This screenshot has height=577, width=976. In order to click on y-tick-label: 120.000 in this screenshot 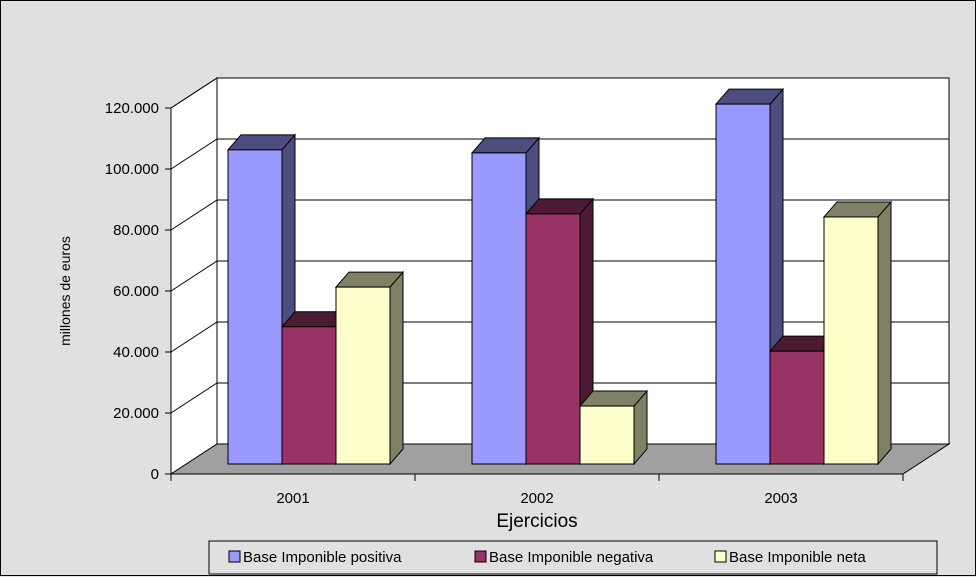, I will do `click(132, 108)`.